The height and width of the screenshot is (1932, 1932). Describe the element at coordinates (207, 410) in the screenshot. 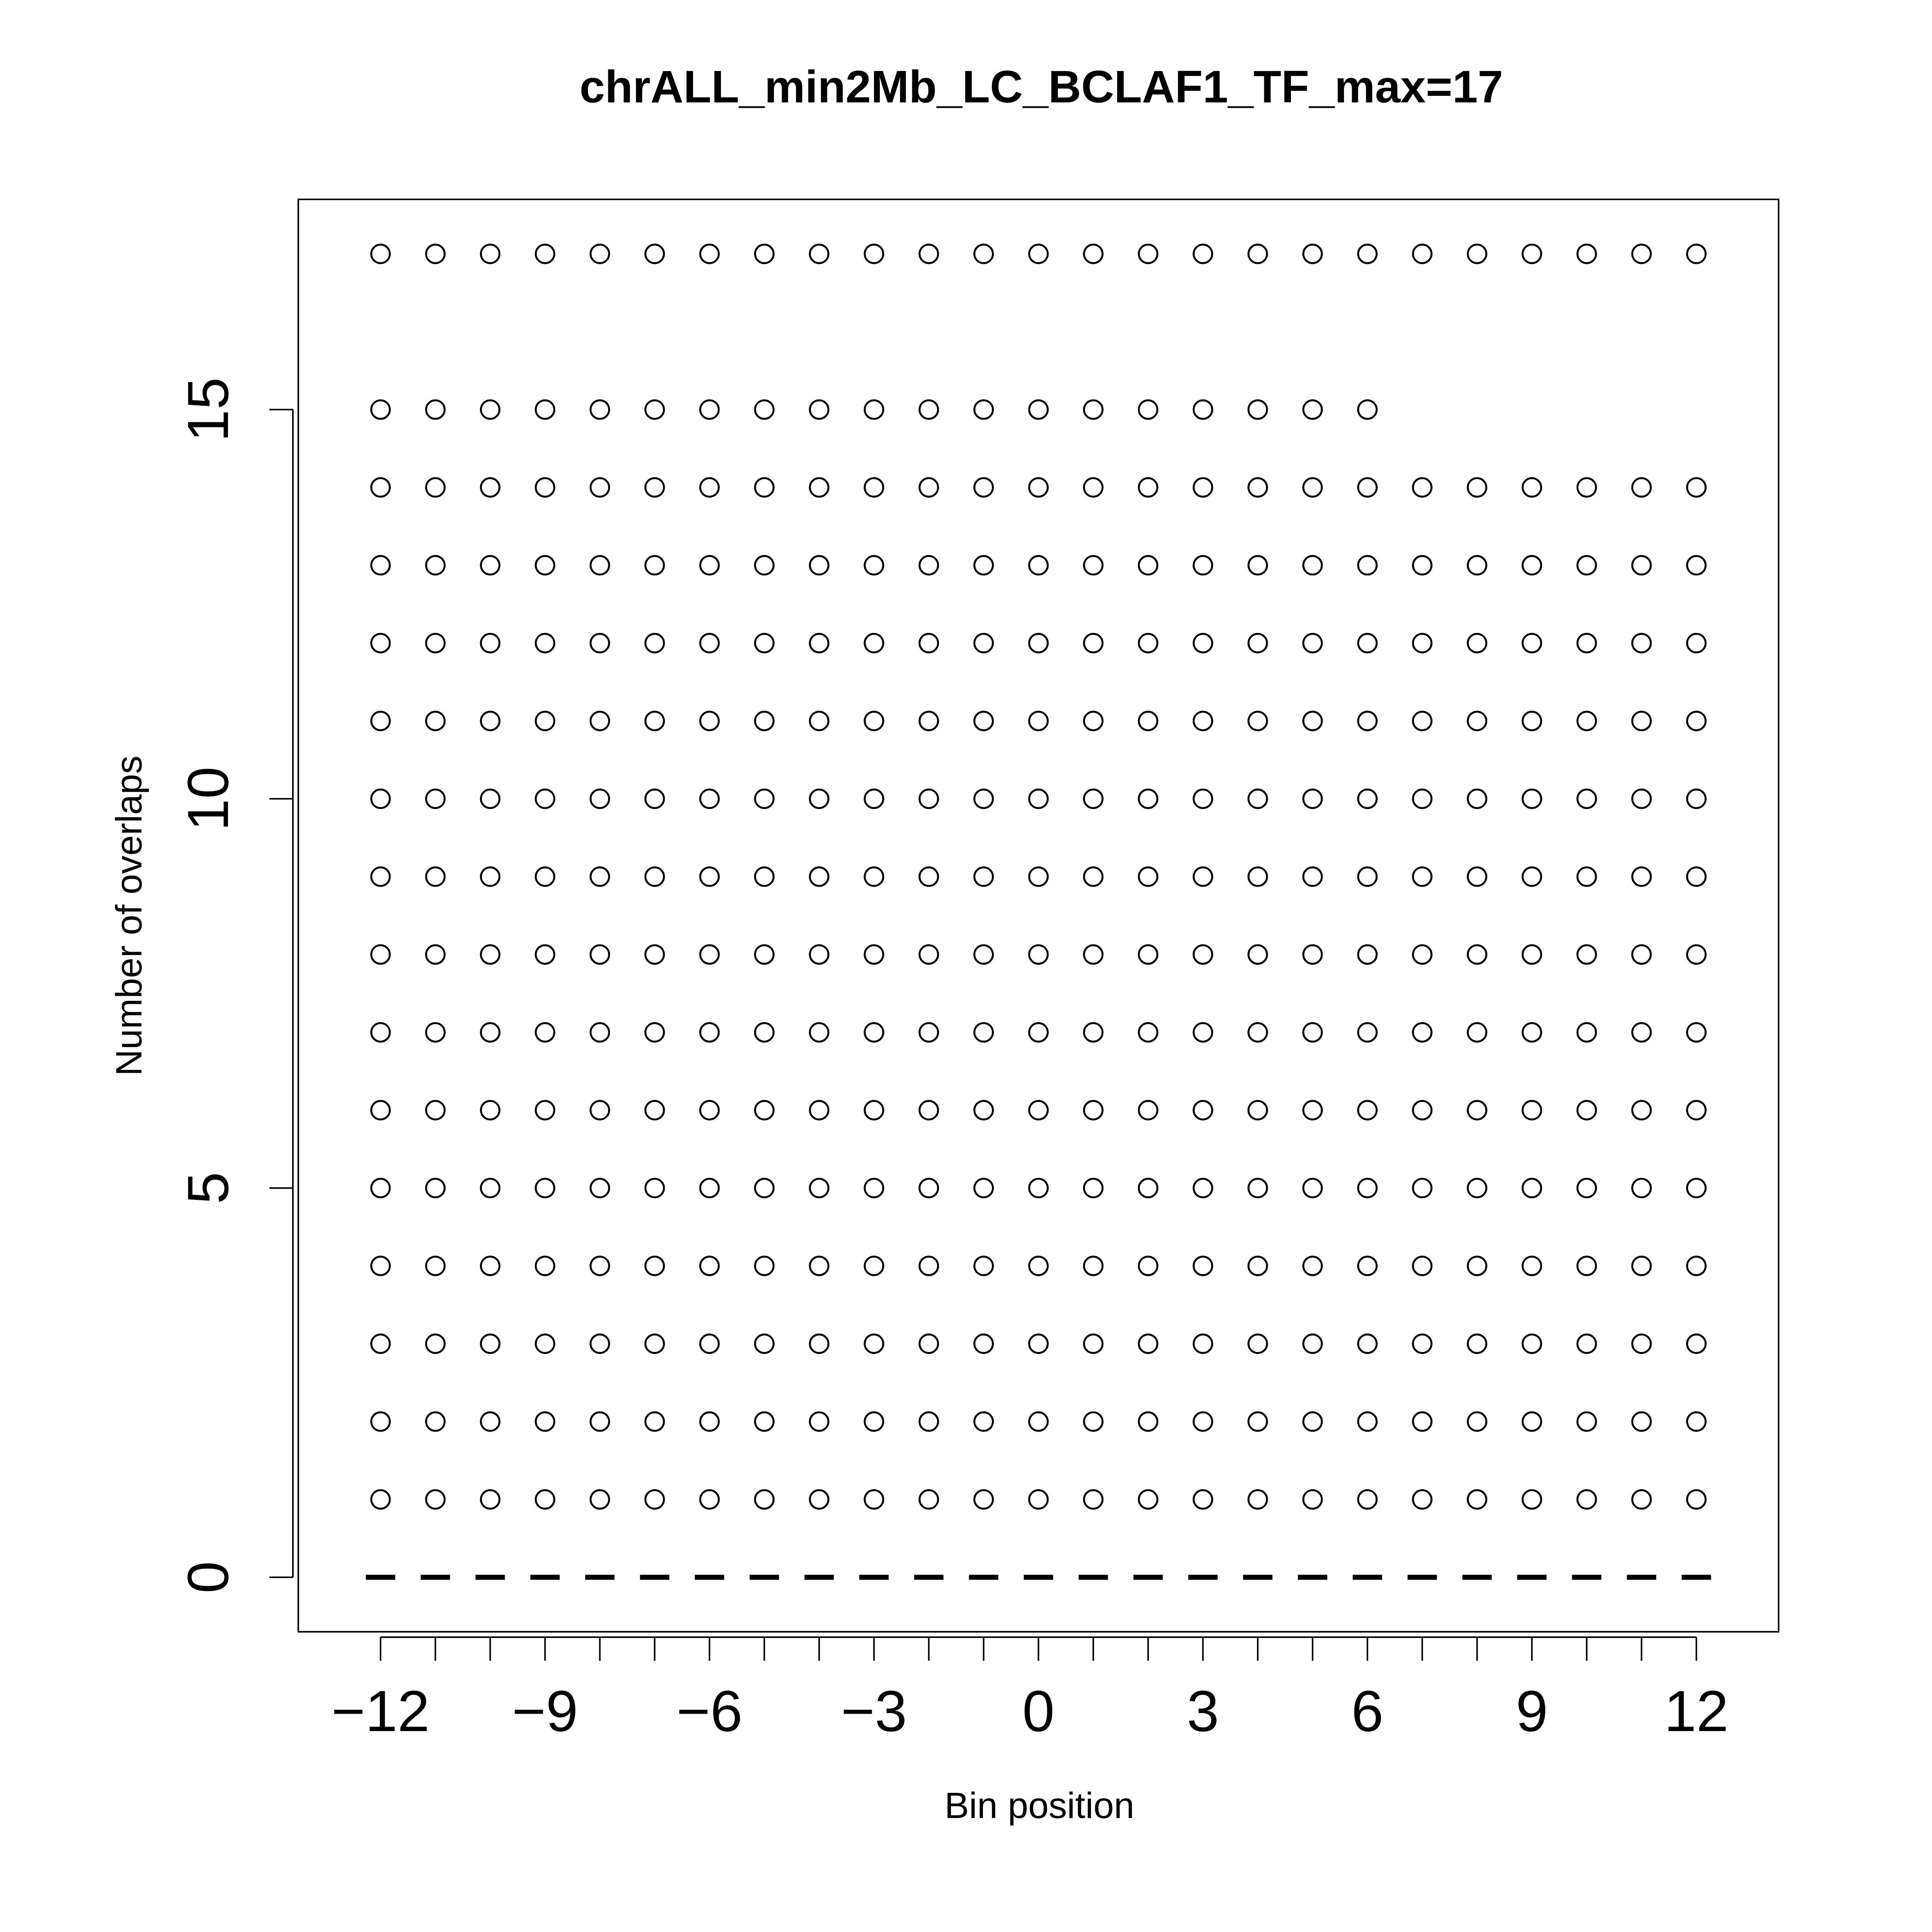

I see `y-tick-label: 15` at that location.